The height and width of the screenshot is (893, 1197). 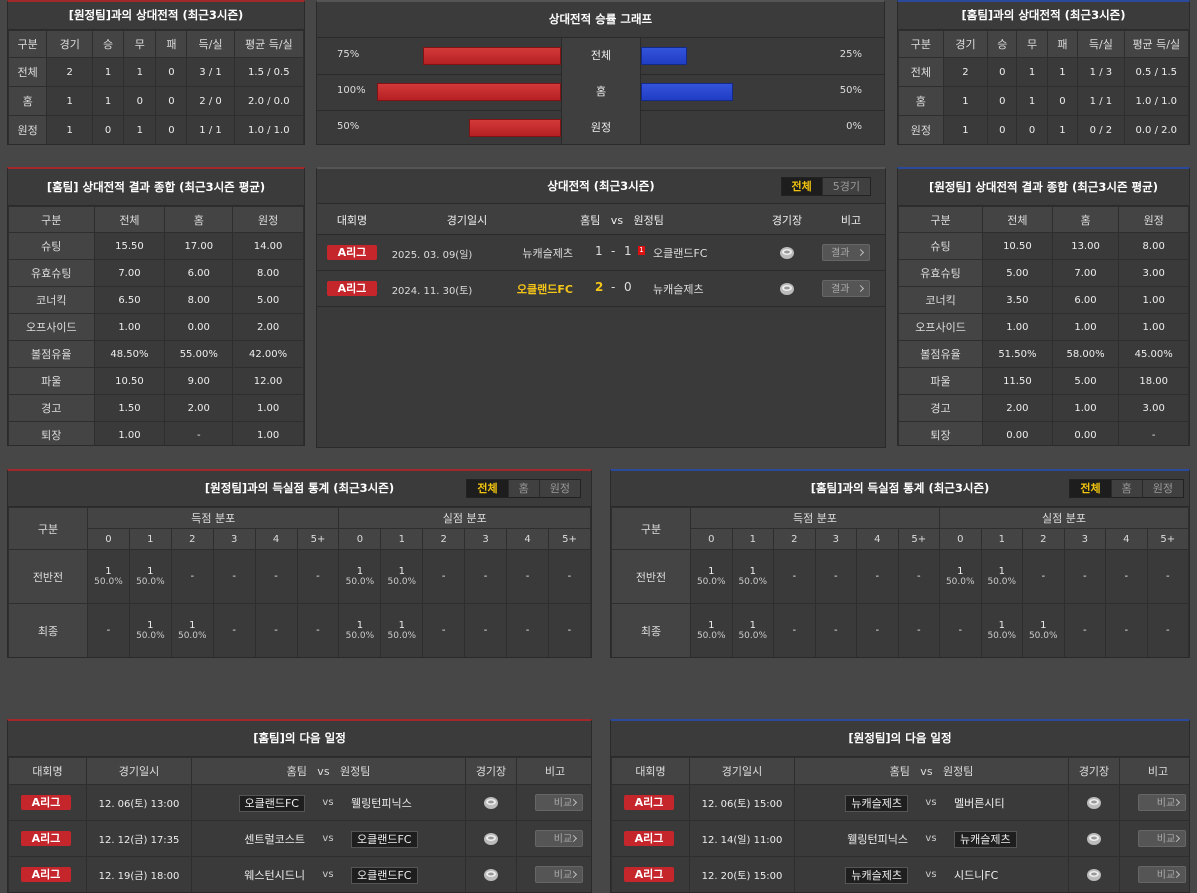 I want to click on cell: 0 / 2, so click(x=1101, y=129).